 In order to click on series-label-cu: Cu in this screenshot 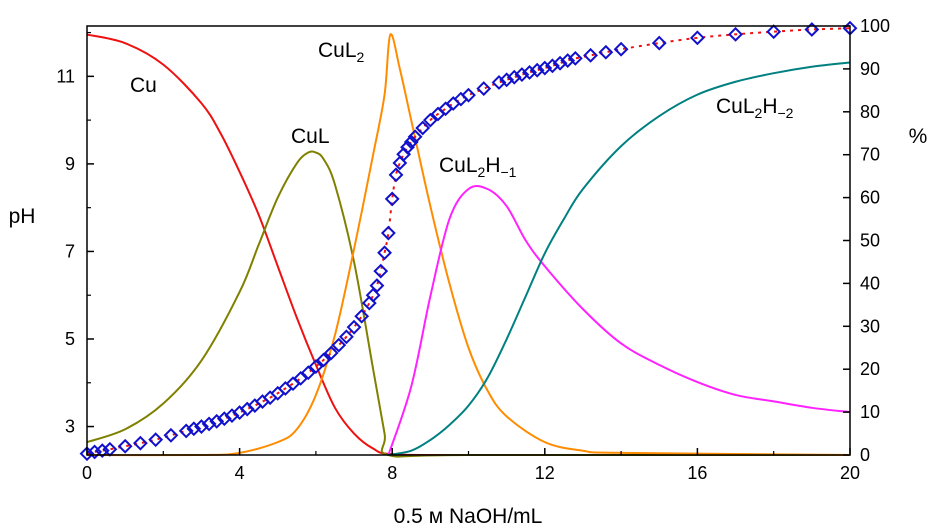, I will do `click(143, 85)`.